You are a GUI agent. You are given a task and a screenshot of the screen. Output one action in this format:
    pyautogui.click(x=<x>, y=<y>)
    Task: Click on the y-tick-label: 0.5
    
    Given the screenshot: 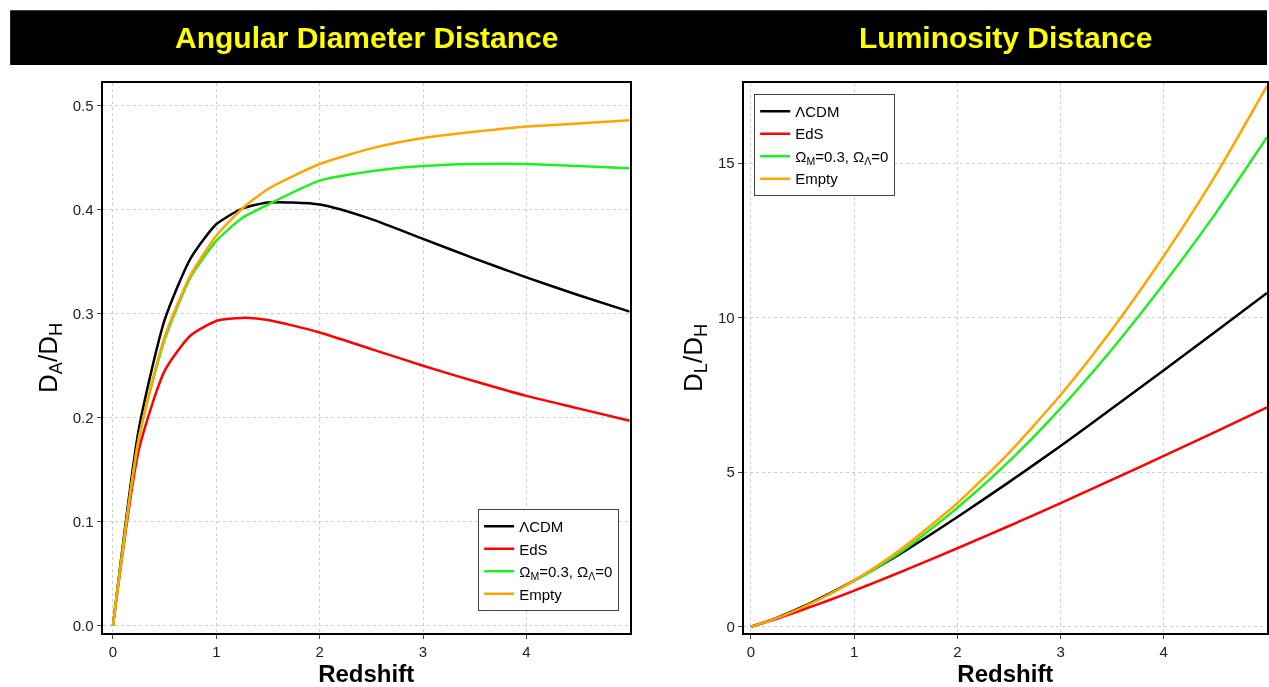 What is the action you would take?
    pyautogui.click(x=83, y=106)
    